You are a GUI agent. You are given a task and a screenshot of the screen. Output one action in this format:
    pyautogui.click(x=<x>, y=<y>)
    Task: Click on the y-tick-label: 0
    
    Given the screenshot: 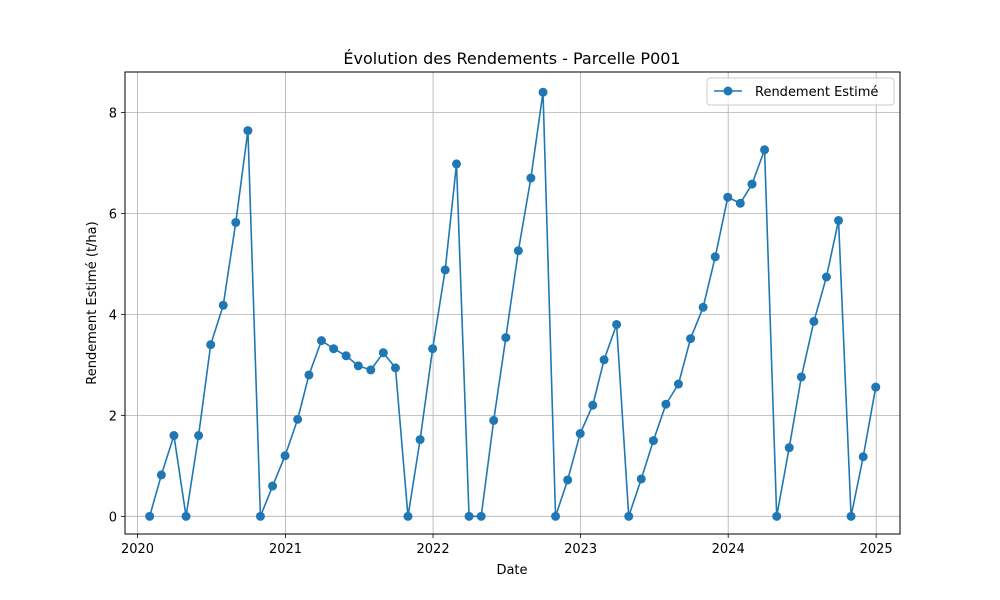 What is the action you would take?
    pyautogui.click(x=113, y=517)
    